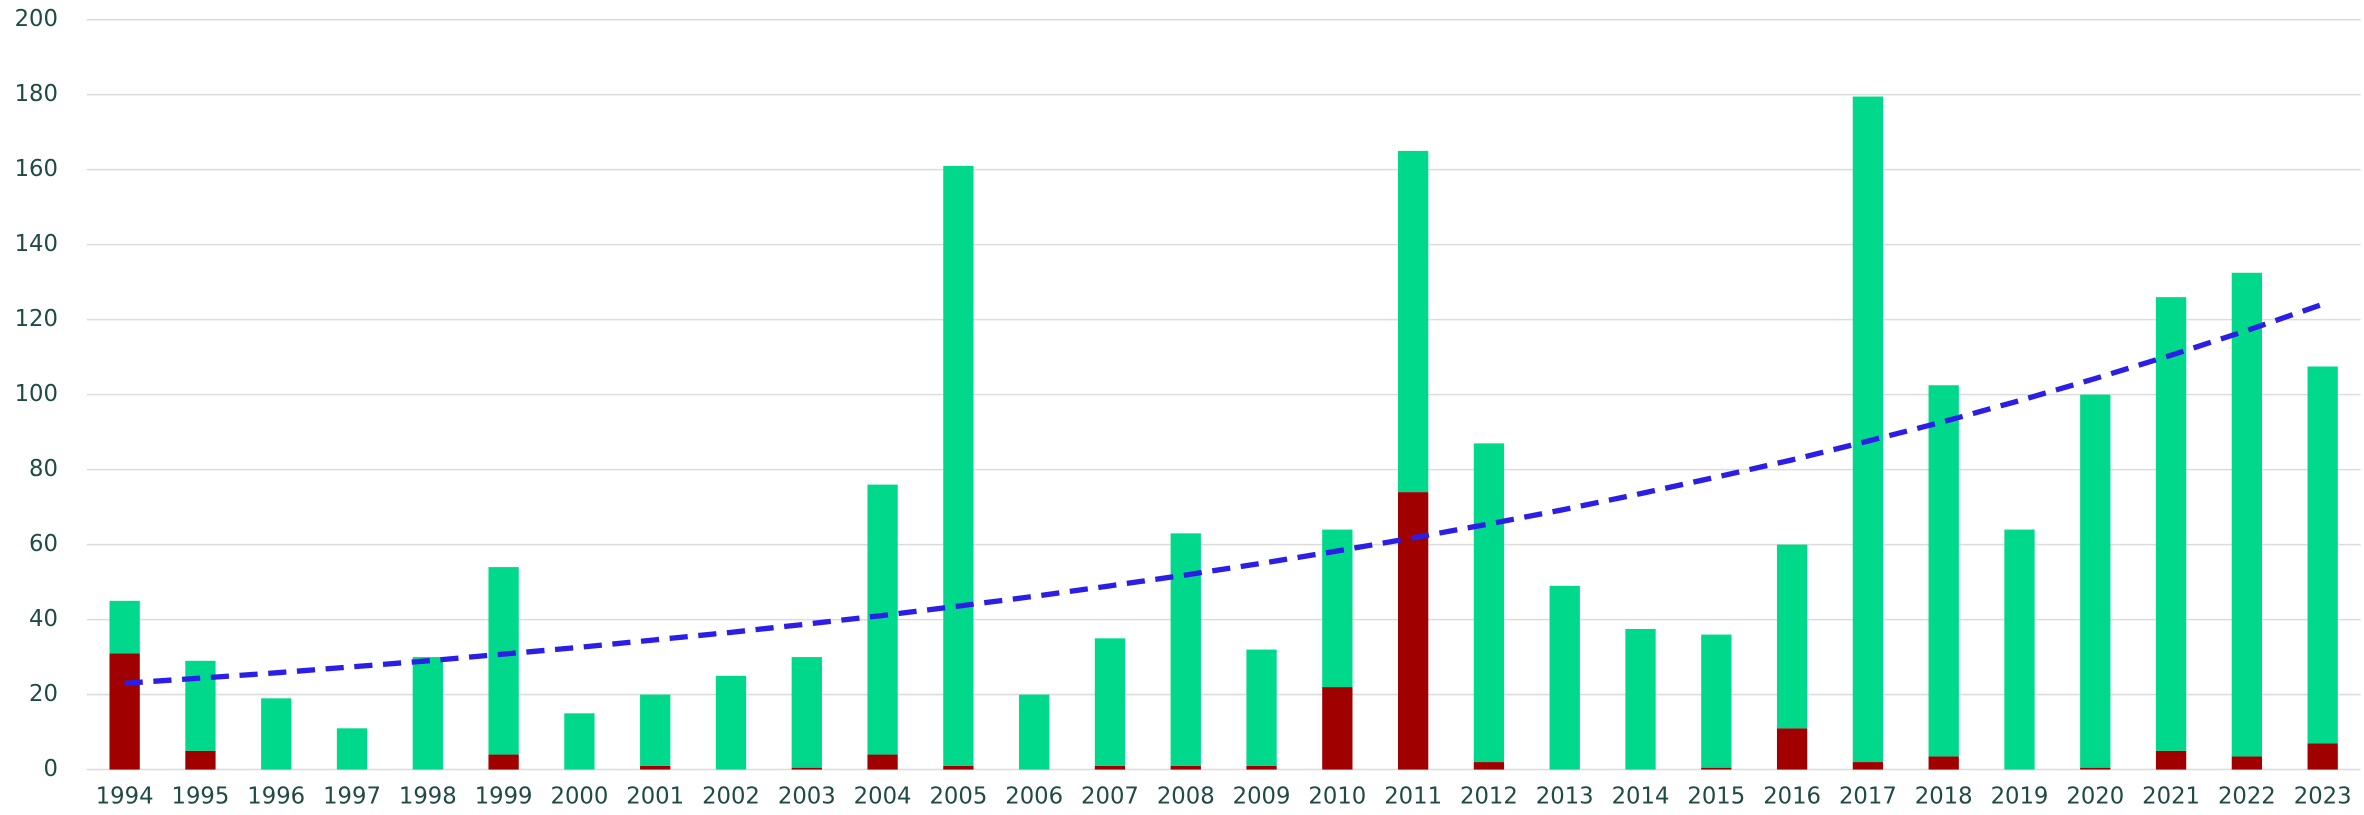 This screenshot has height=815, width=2364. I want to click on x-tick-label: 2007, so click(1110, 796).